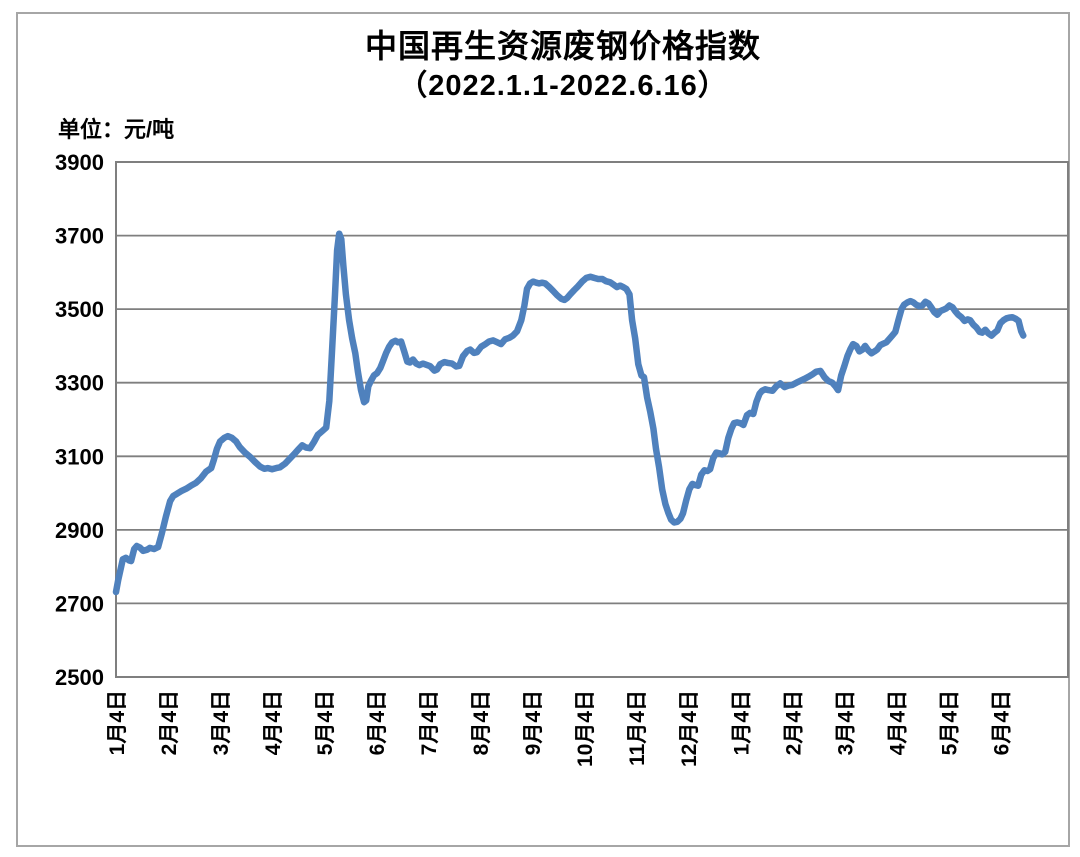  I want to click on y-axis-label: 2900, so click(79, 530).